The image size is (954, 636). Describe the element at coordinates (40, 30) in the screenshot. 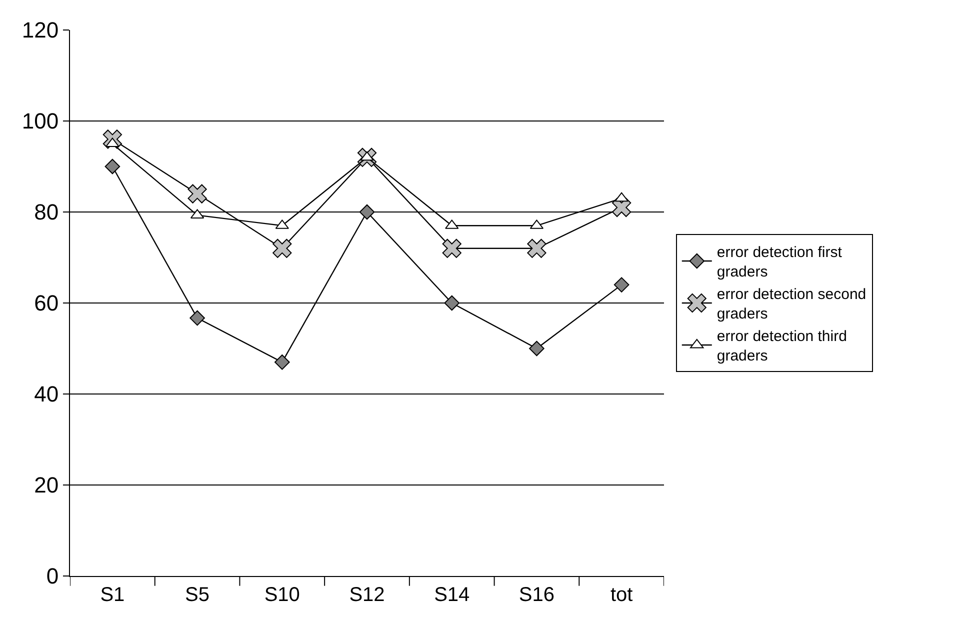

I see `y-tick-label: 120` at that location.